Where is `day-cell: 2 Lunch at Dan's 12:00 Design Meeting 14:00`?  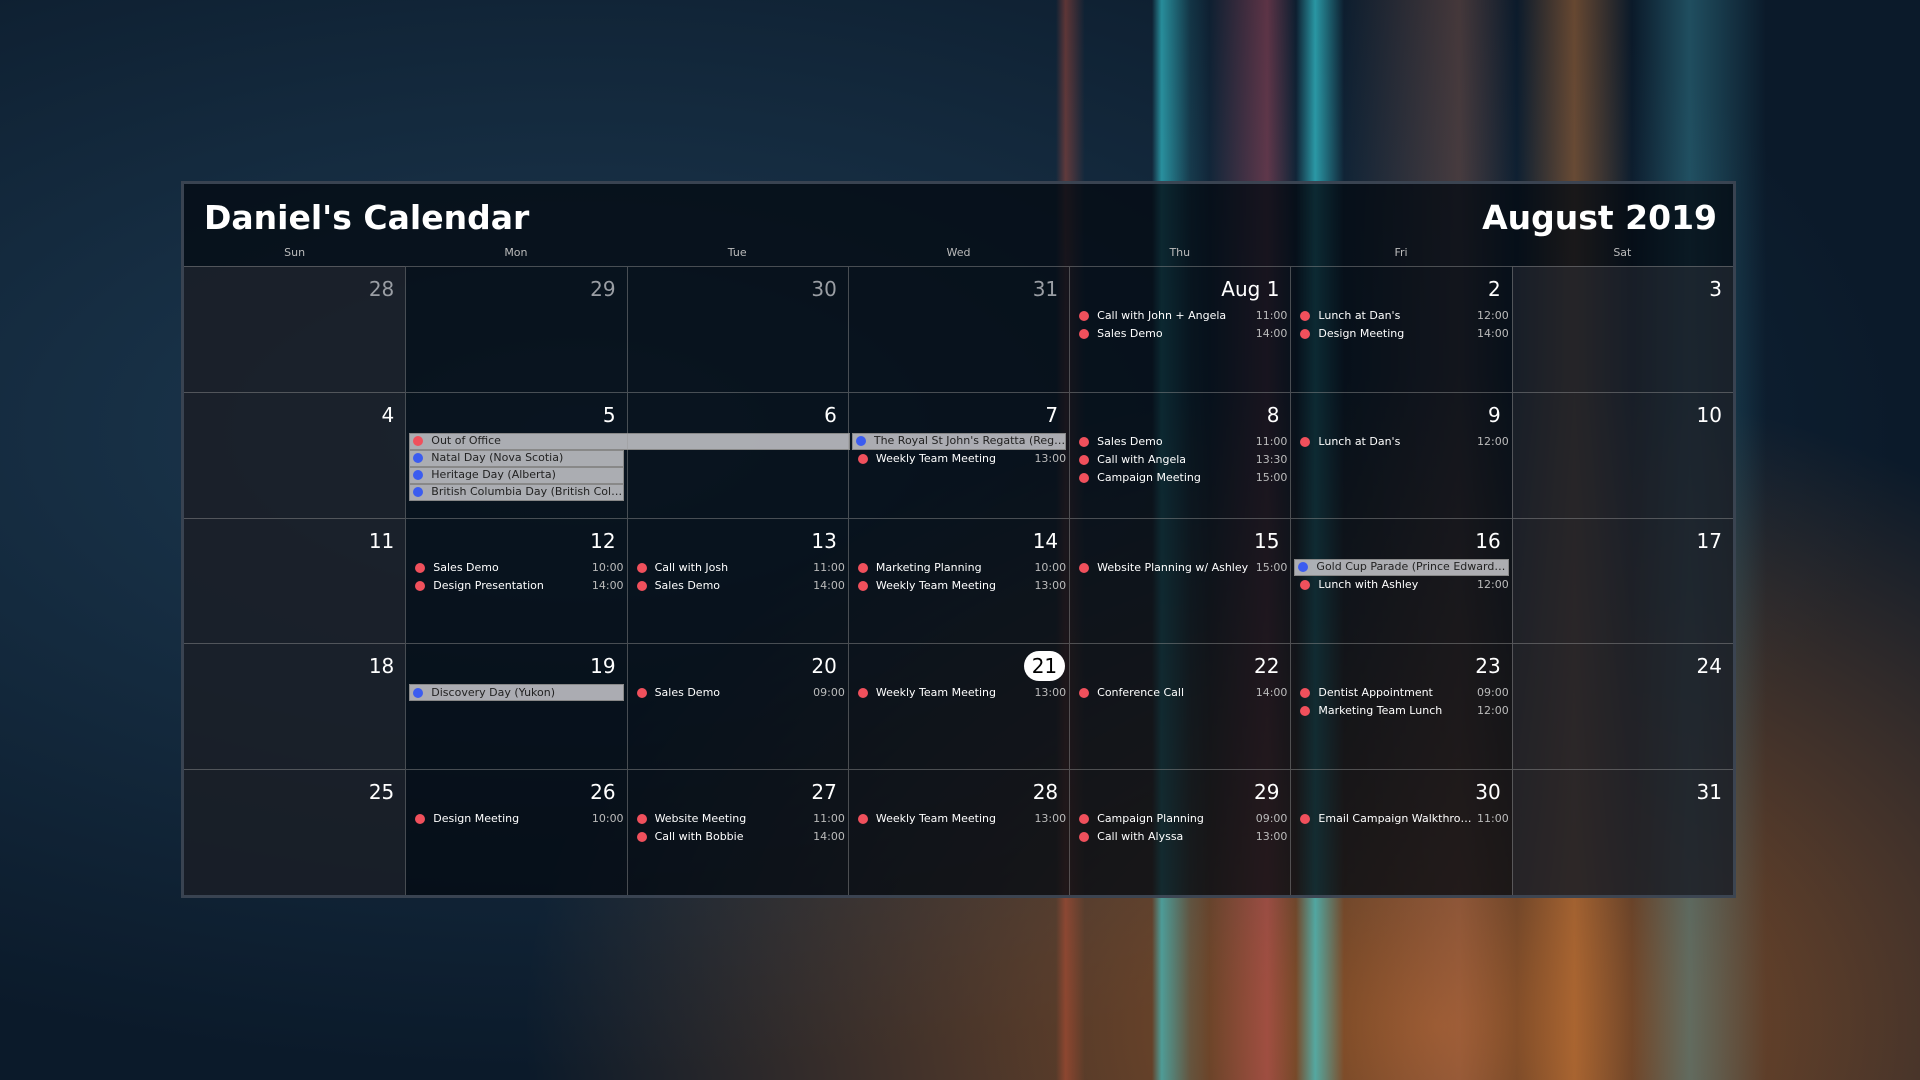
day-cell: 2 Lunch at Dan's 12:00 Design Meeting 14:00 is located at coordinates (1401, 329).